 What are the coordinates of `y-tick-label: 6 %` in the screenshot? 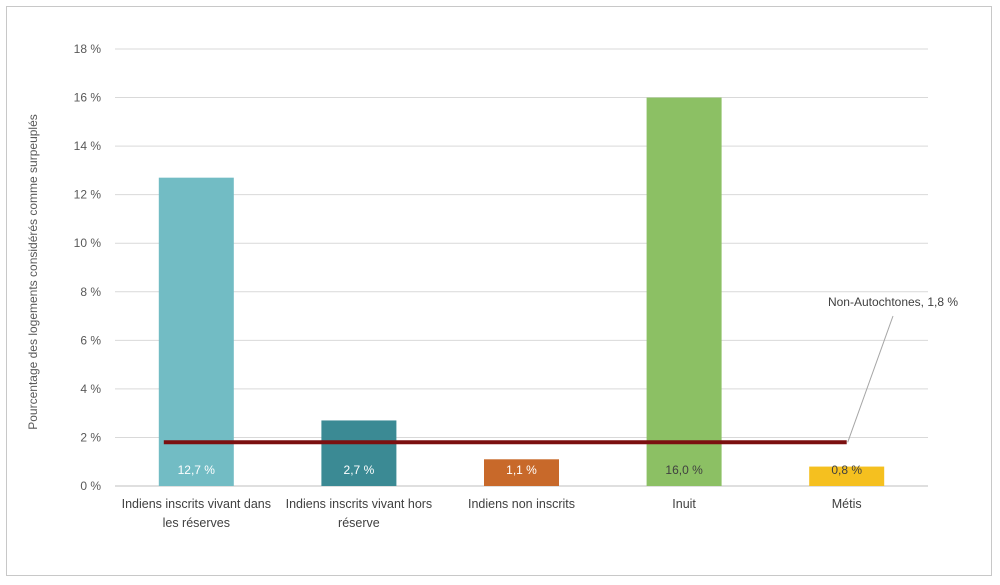 It's located at (90, 340).